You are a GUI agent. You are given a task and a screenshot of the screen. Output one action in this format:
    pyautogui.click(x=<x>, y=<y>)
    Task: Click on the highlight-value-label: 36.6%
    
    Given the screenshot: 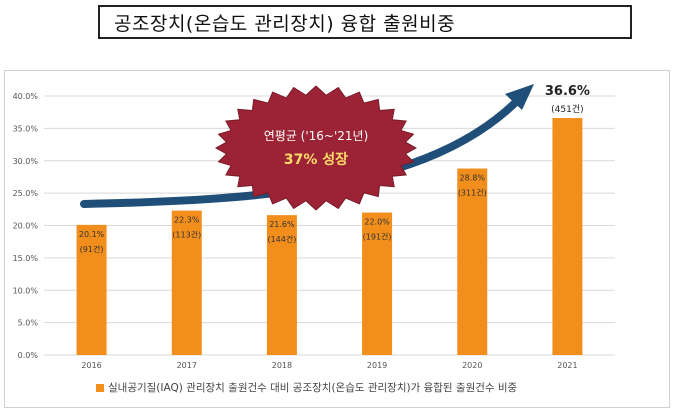 What is the action you would take?
    pyautogui.click(x=567, y=91)
    